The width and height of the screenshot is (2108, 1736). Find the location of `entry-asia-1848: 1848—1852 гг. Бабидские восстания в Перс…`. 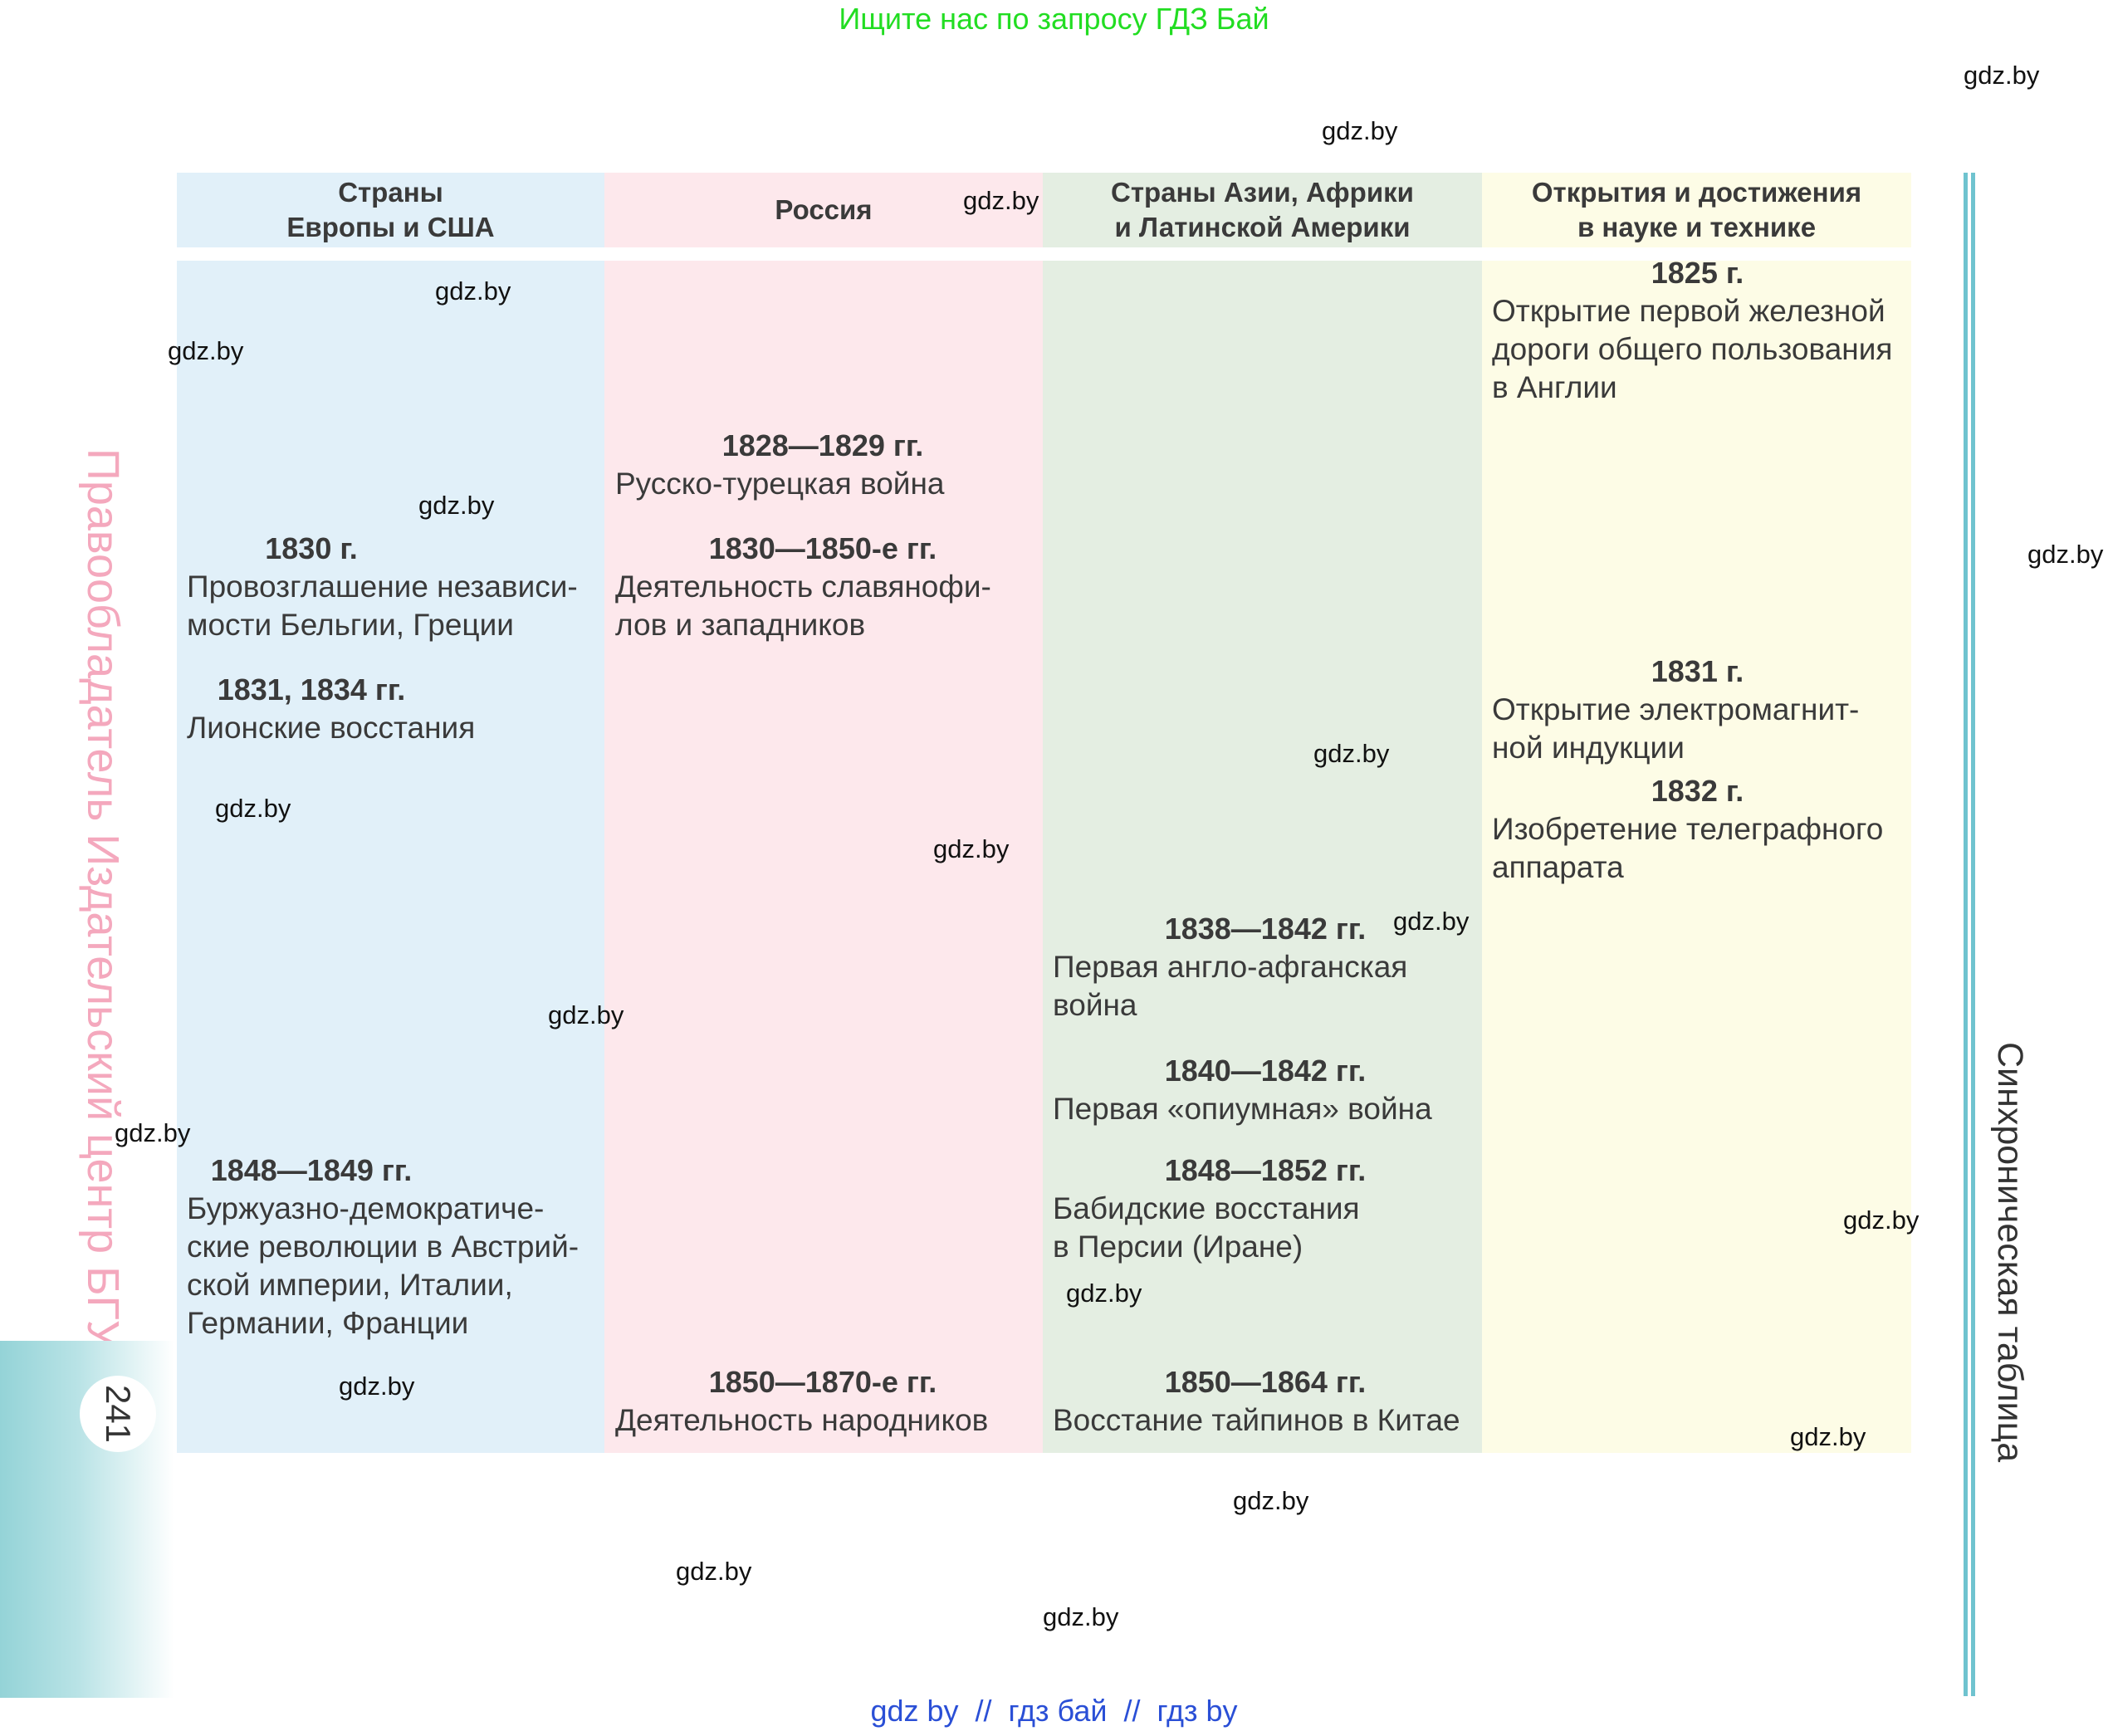

entry-asia-1848: 1848—1852 гг. Бабидские восстания в Перс… is located at coordinates (1265, 1209).